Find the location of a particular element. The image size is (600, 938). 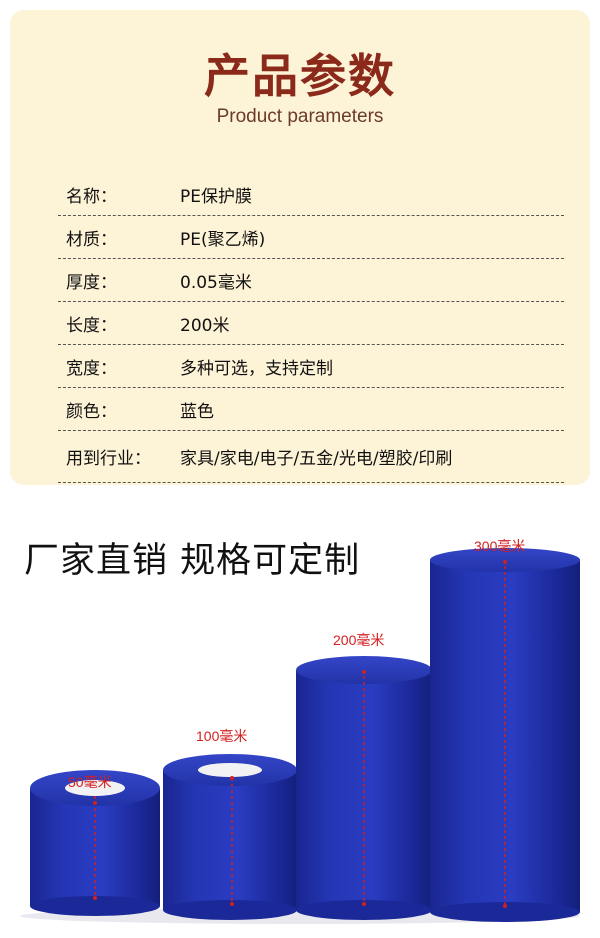

param-label: 厚度： is located at coordinates (91, 282).